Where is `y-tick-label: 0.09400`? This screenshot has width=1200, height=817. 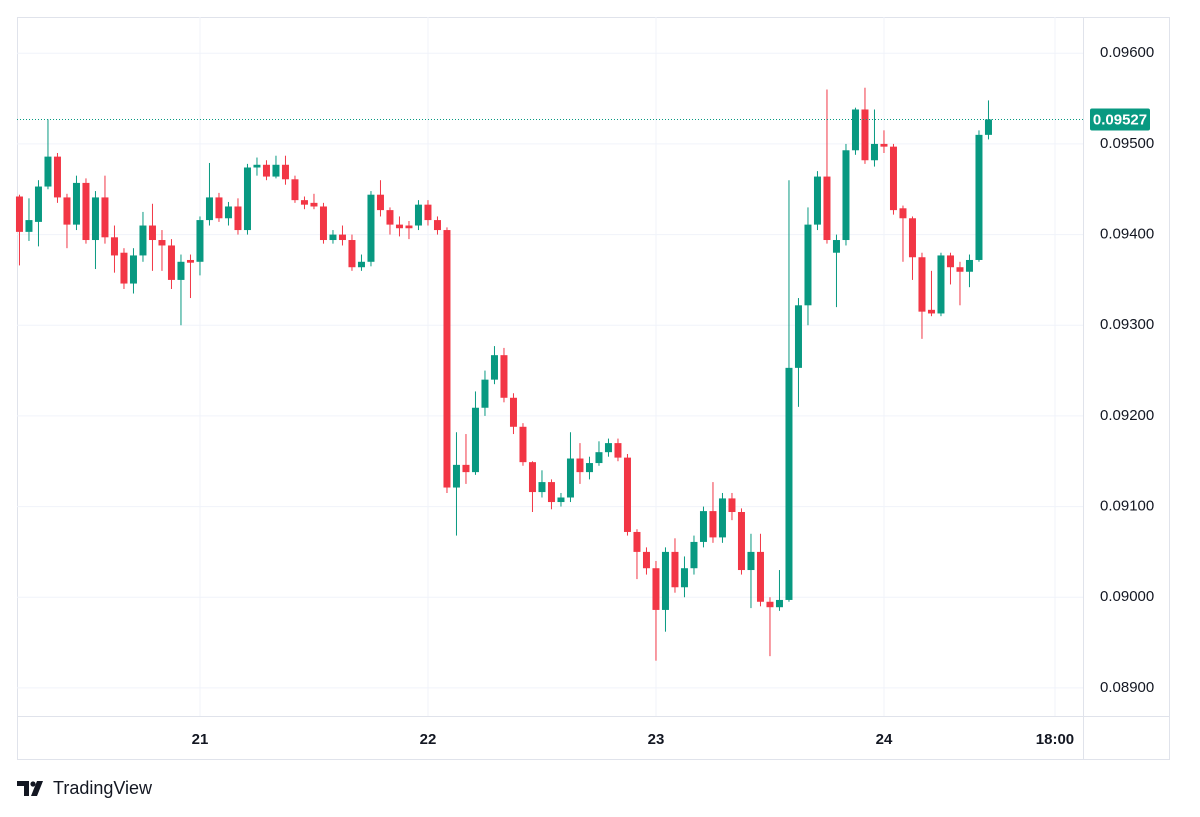 y-tick-label: 0.09400 is located at coordinates (1127, 234).